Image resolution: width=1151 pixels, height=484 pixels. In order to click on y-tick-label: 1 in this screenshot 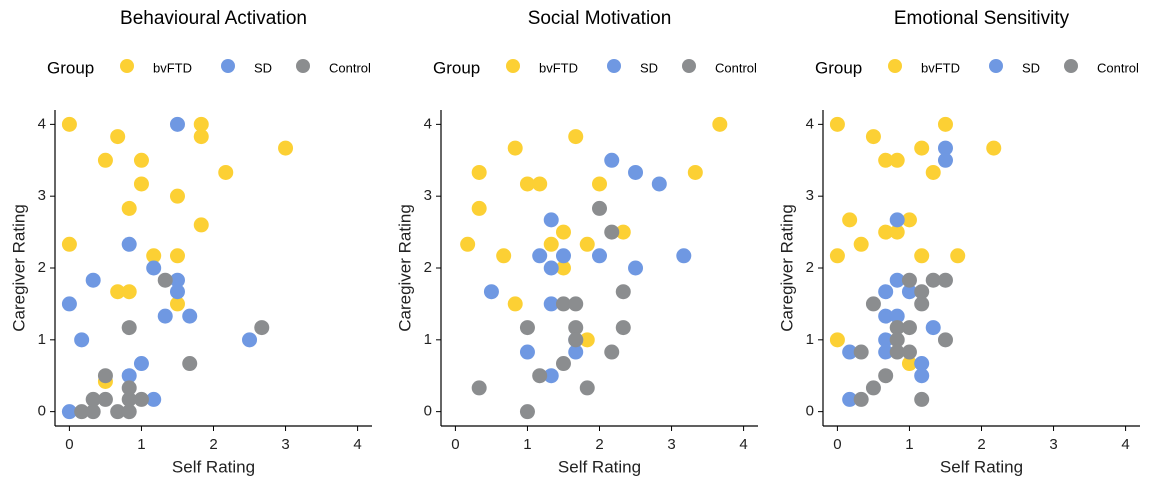, I will do `click(428, 339)`.